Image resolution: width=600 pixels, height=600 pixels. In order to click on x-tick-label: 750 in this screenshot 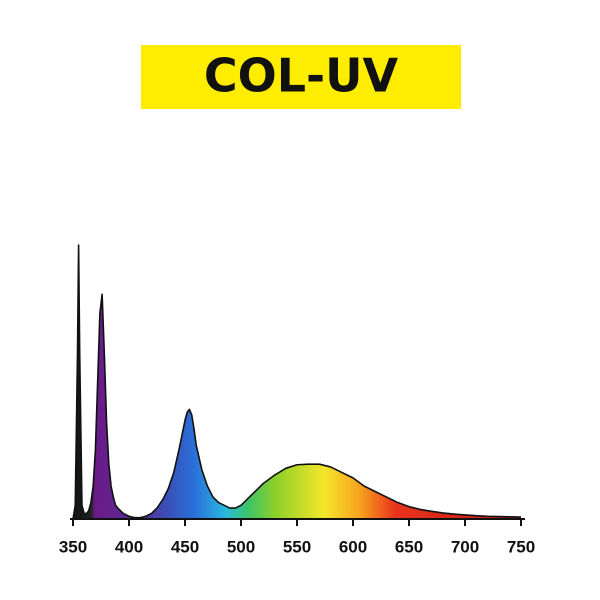, I will do `click(521, 546)`.